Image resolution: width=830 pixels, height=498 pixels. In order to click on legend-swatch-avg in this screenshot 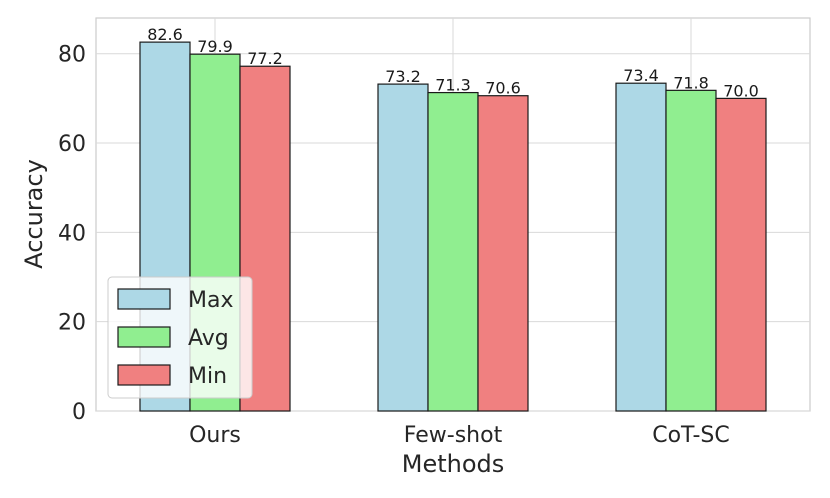, I will do `click(144, 337)`.